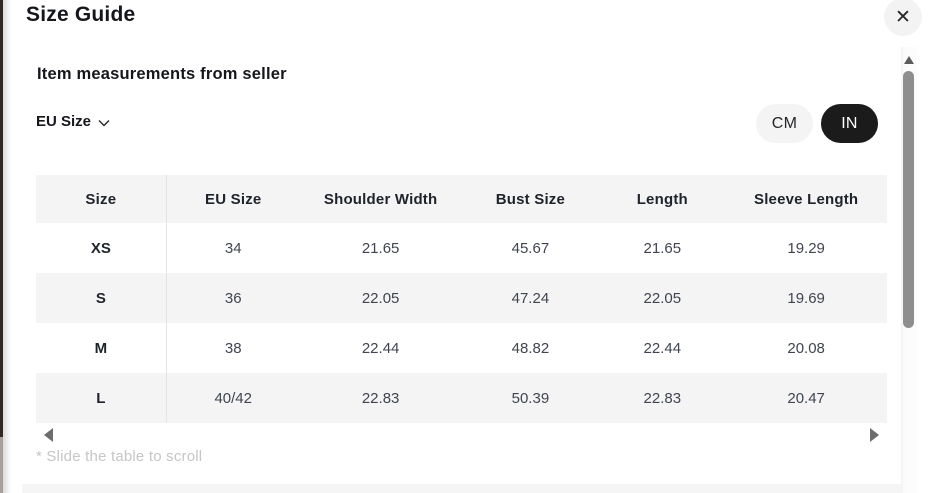 Image resolution: width=938 pixels, height=493 pixels. What do you see at coordinates (662, 248) in the screenshot?
I see `cell-length: 21.65` at bounding box center [662, 248].